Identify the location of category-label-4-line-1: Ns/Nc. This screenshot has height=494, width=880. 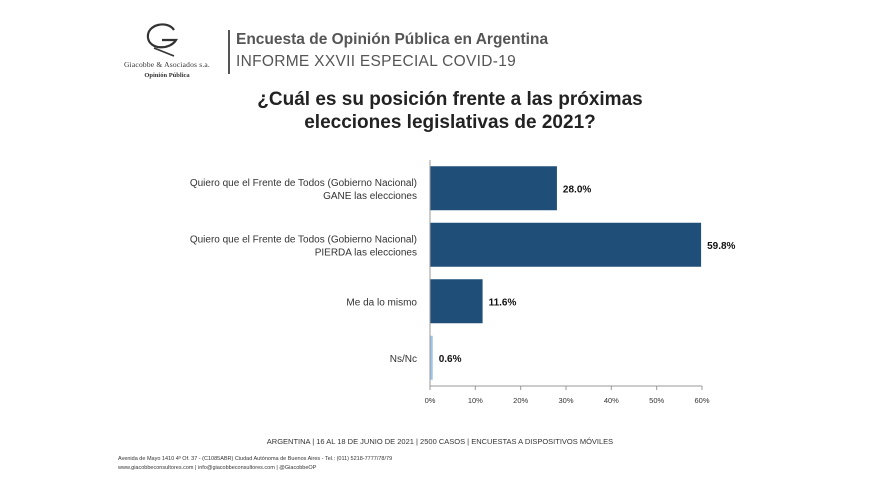
(403, 359).